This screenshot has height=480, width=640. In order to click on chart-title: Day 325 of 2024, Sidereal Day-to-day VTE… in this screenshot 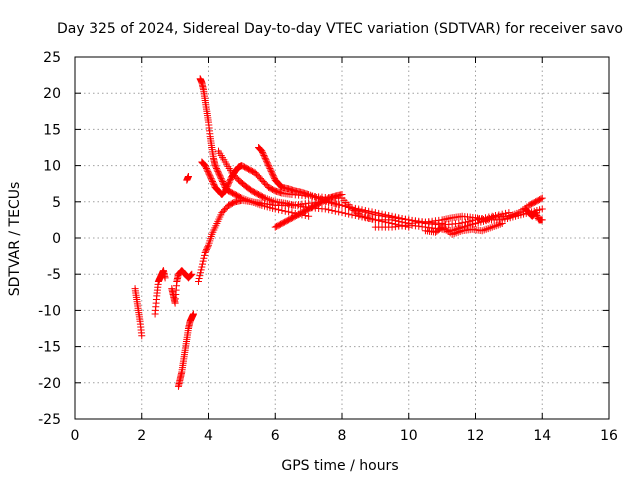, I will do `click(340, 29)`.